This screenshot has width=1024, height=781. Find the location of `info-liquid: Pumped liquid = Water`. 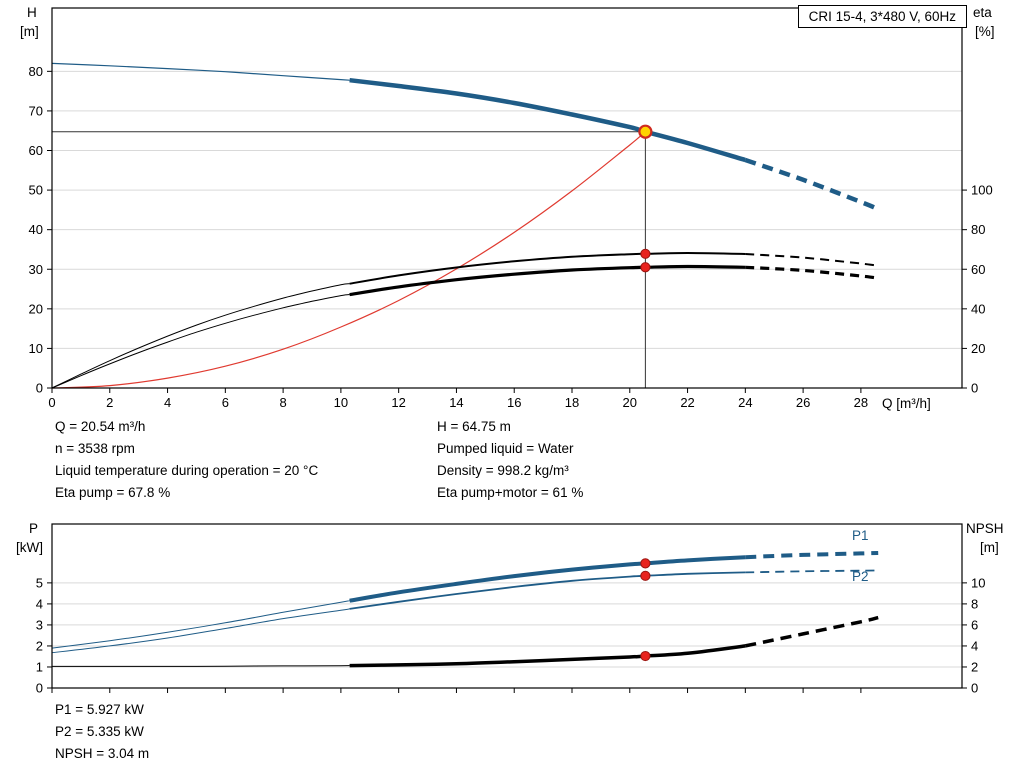

info-liquid: Pumped liquid = Water is located at coordinates (505, 448).